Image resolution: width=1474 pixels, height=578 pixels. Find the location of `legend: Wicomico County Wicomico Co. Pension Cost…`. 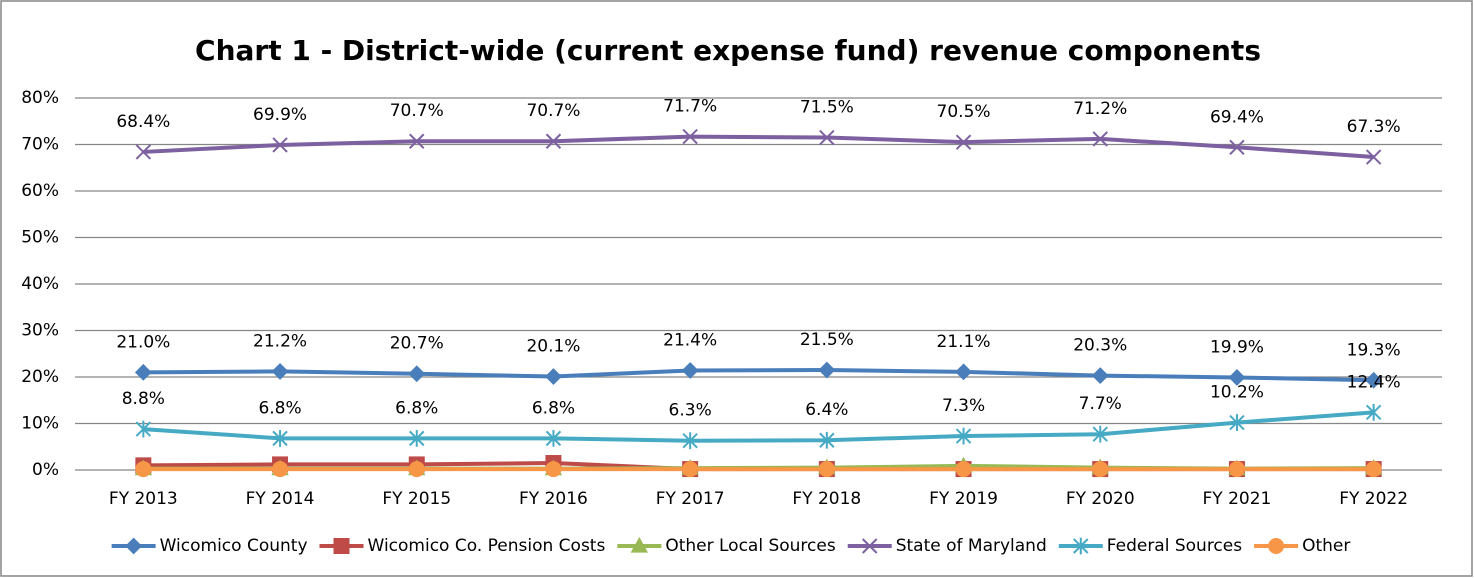

legend: Wicomico County Wicomico Co. Pension Cost… is located at coordinates (730, 546).